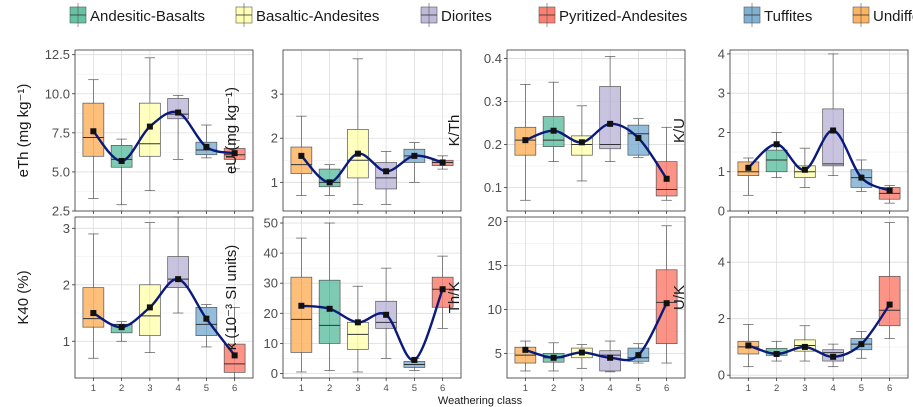 The height and width of the screenshot is (407, 913). I want to click on legend-item: Andesitic-Basalts, so click(137, 15).